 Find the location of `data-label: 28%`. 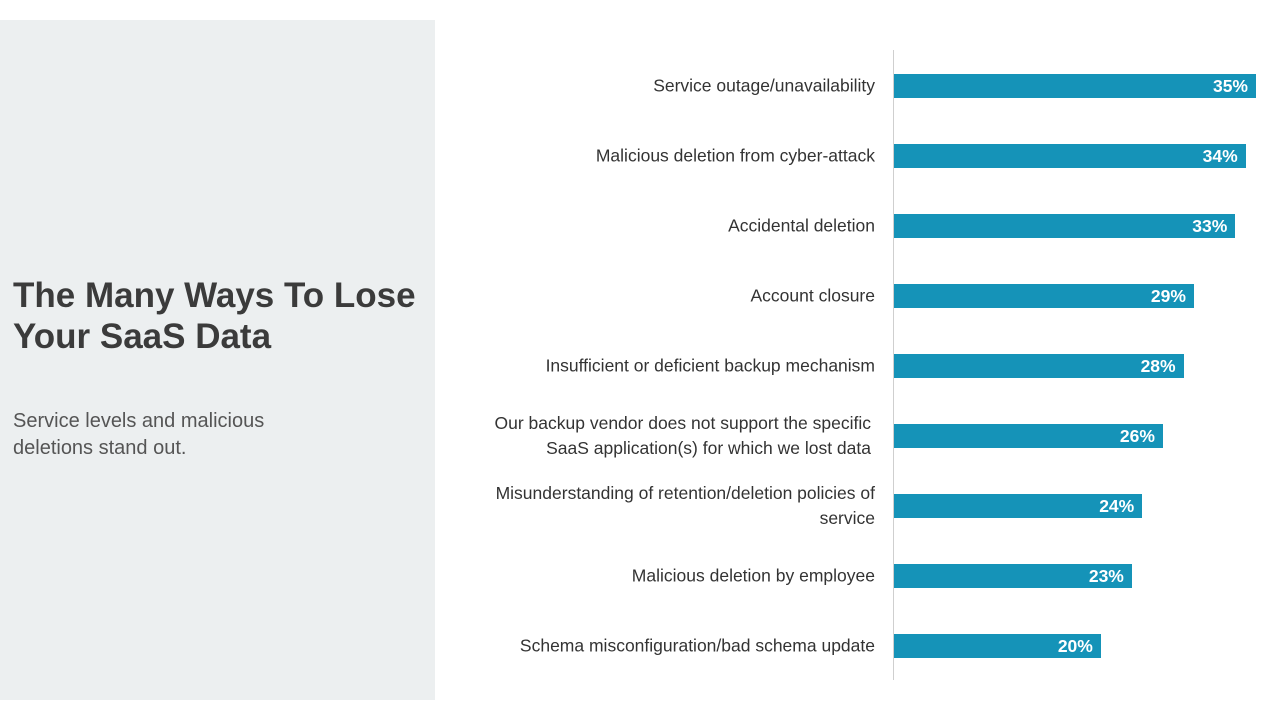

data-label: 28% is located at coordinates (1158, 366).